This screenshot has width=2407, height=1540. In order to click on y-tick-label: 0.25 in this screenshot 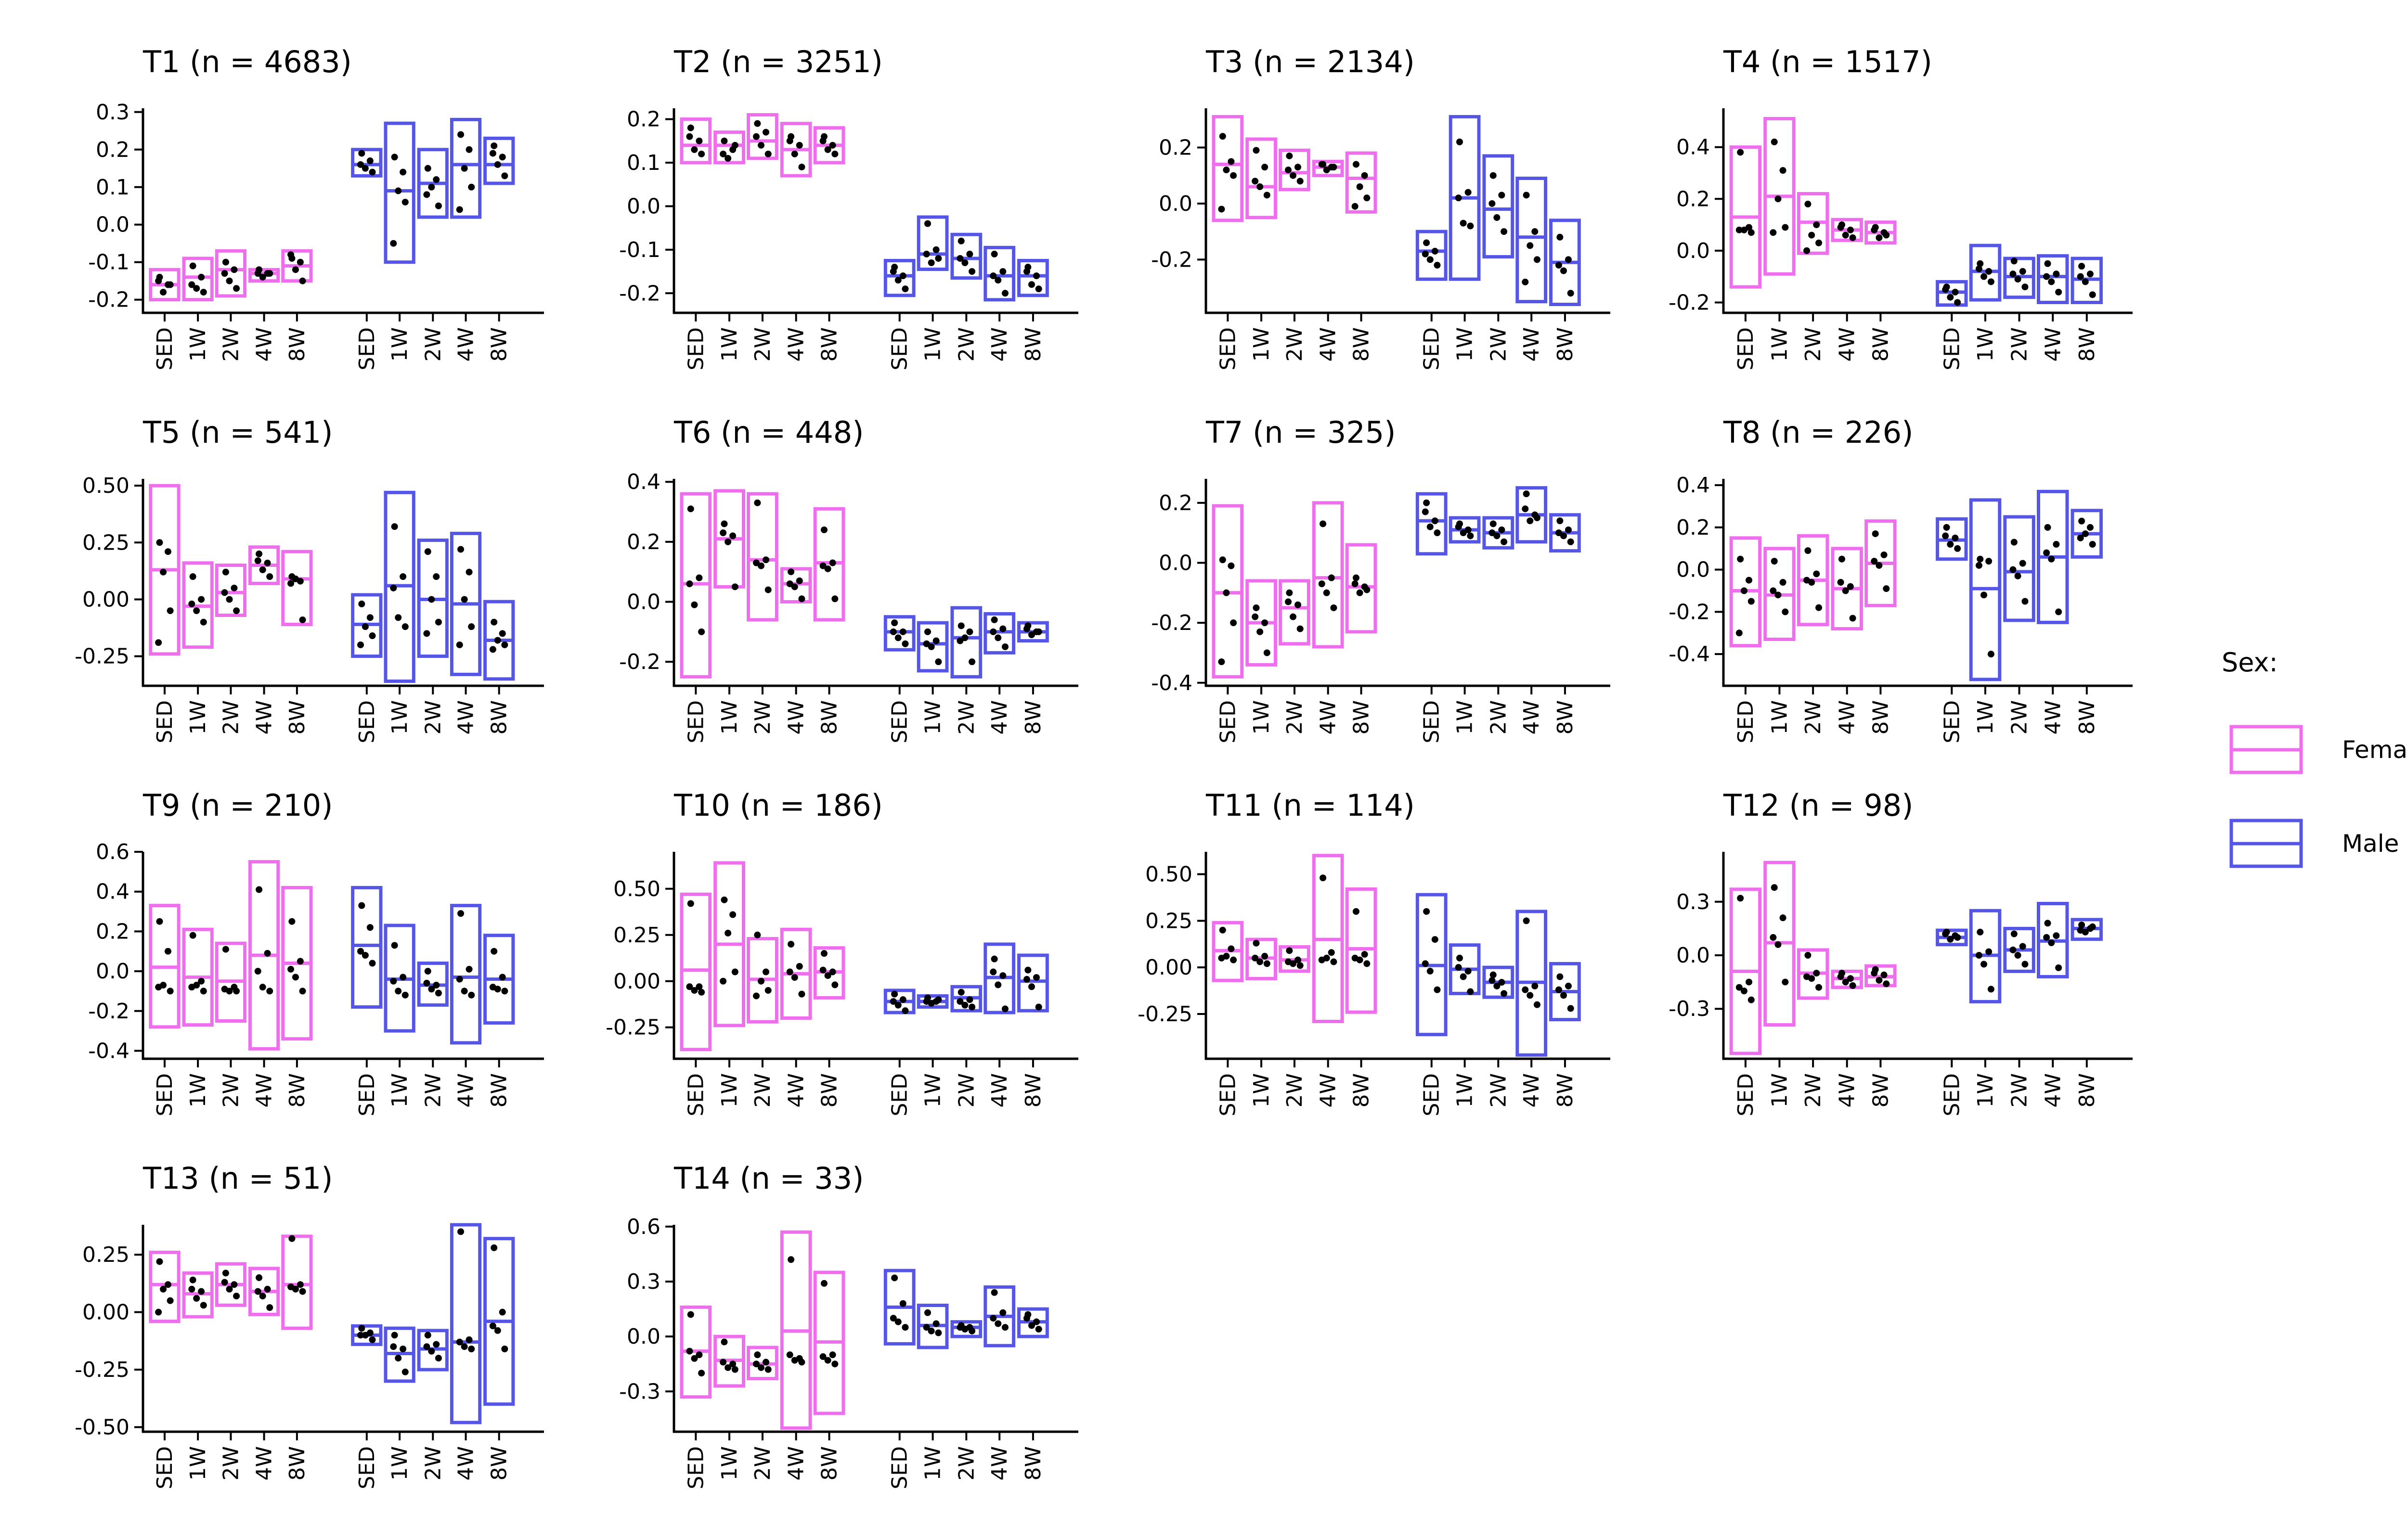, I will do `click(1168, 921)`.